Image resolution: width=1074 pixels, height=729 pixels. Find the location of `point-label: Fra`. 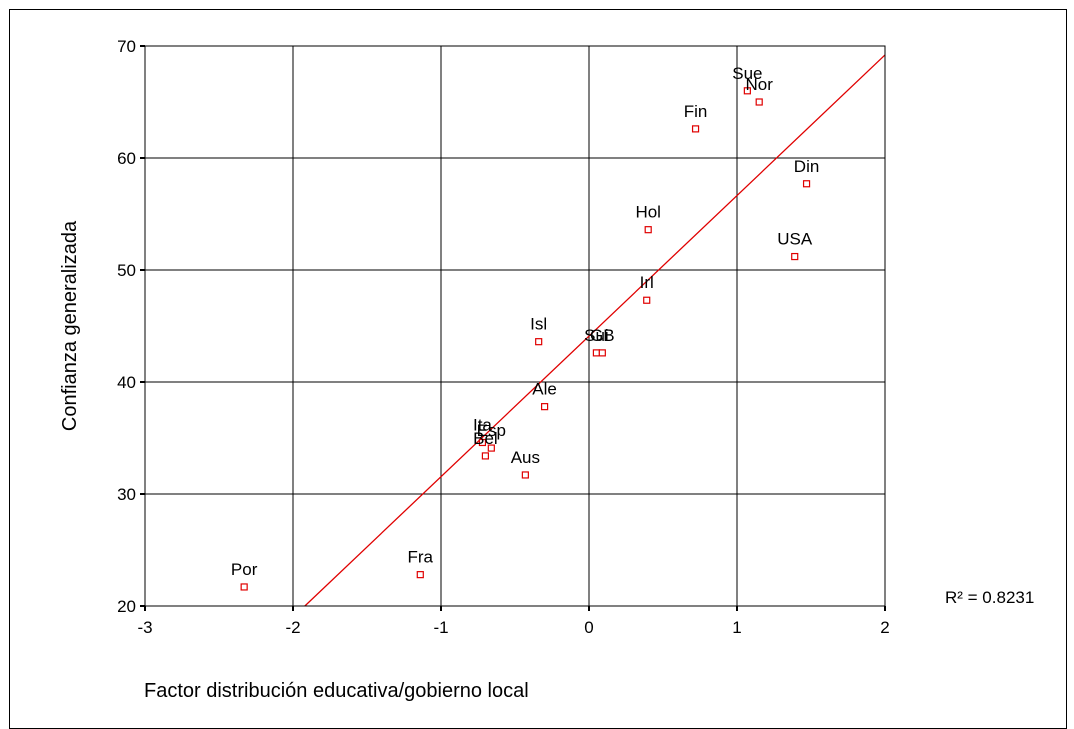

point-label: Fra is located at coordinates (421, 557).